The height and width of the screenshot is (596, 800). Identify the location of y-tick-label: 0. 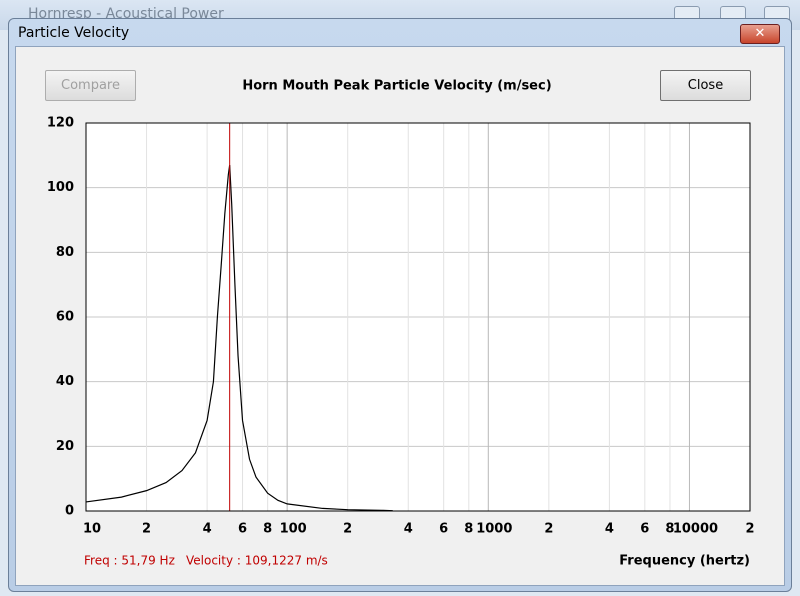
(69, 511).